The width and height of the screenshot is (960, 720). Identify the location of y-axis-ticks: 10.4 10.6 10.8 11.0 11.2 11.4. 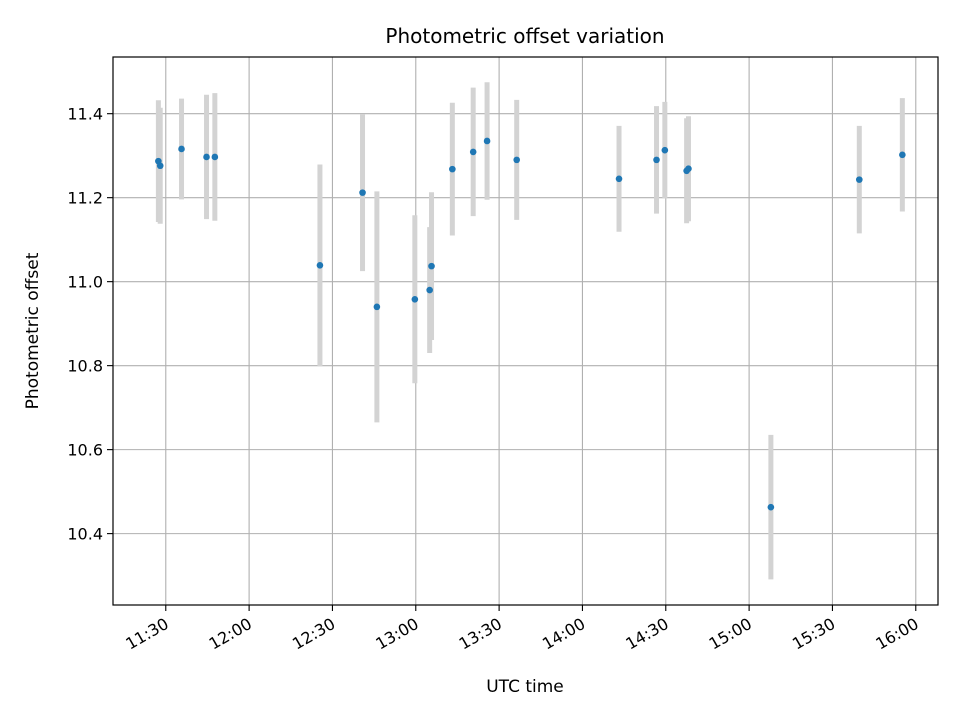
(90, 324).